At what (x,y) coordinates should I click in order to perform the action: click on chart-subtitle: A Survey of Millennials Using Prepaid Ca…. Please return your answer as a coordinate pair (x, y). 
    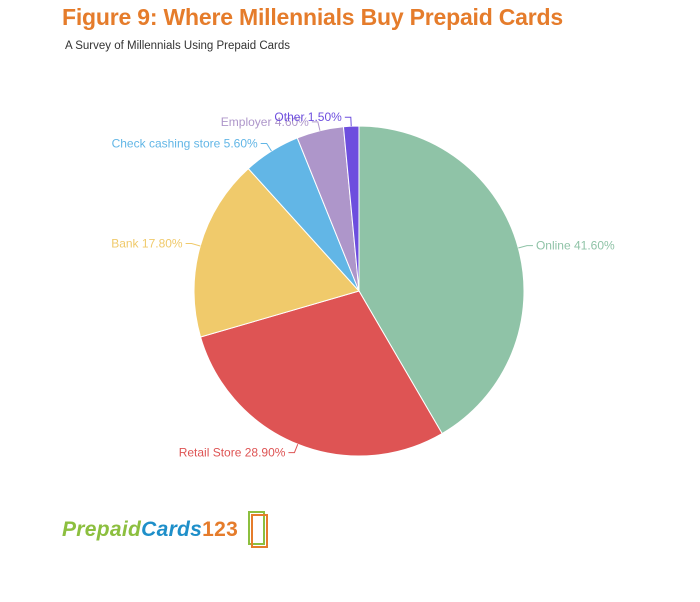
    Looking at the image, I should click on (177, 46).